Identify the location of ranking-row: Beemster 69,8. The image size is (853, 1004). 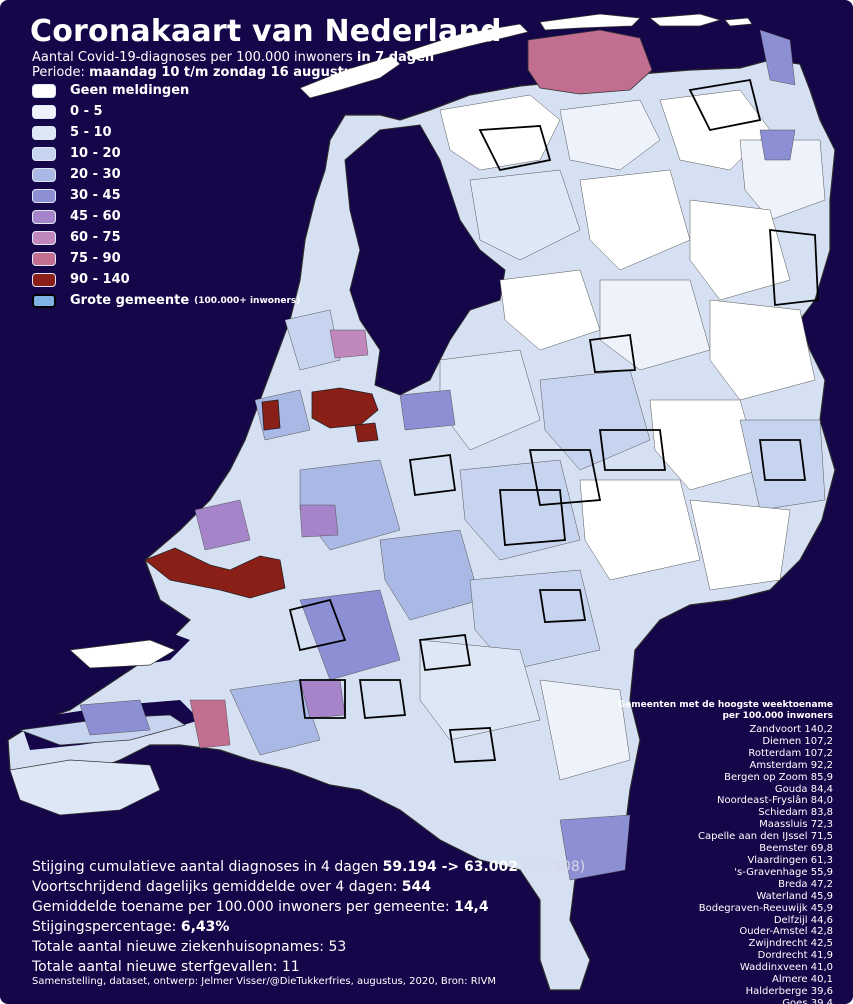
(796, 849).